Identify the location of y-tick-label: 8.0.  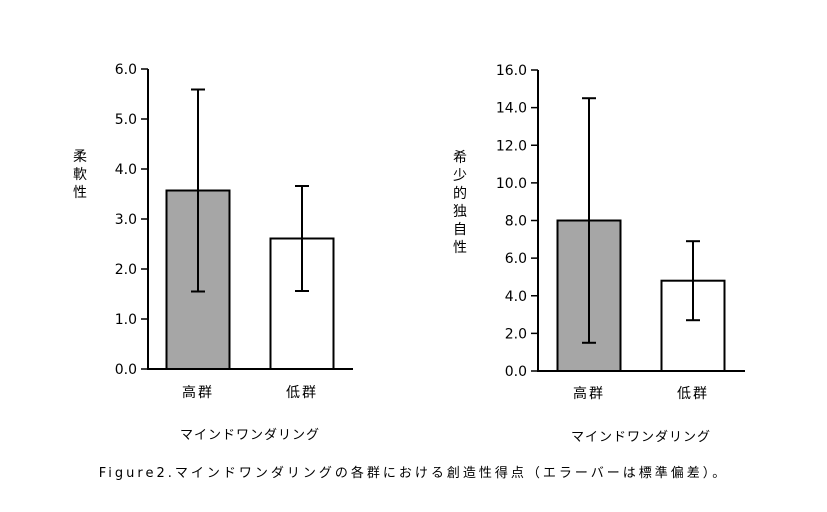
(516, 222).